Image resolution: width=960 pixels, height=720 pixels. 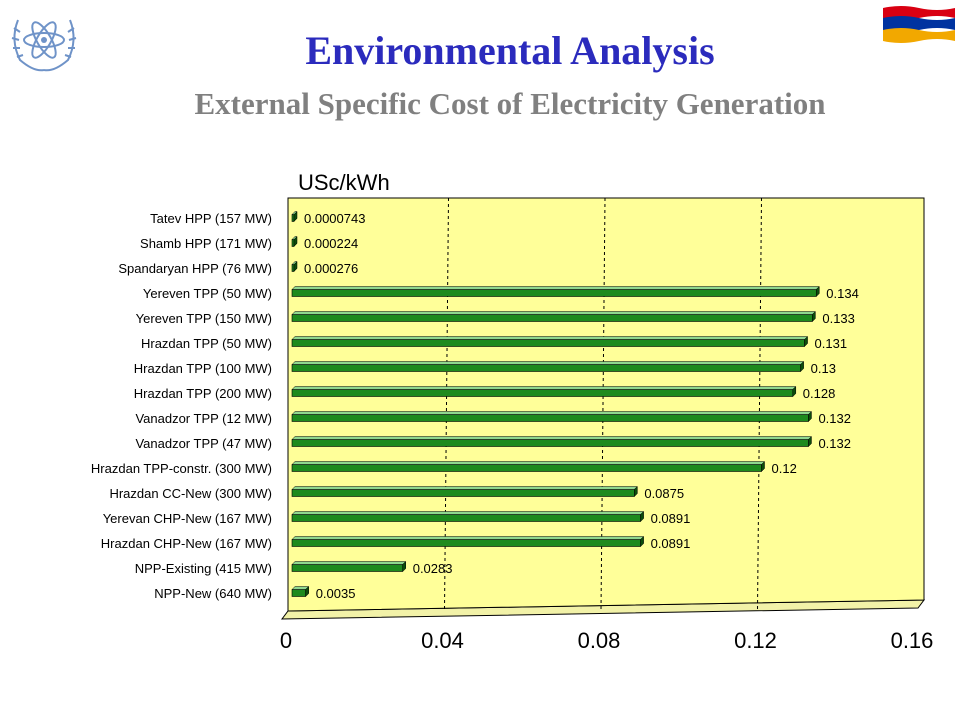 What do you see at coordinates (433, 568) in the screenshot?
I see `value-label: 0.0283` at bounding box center [433, 568].